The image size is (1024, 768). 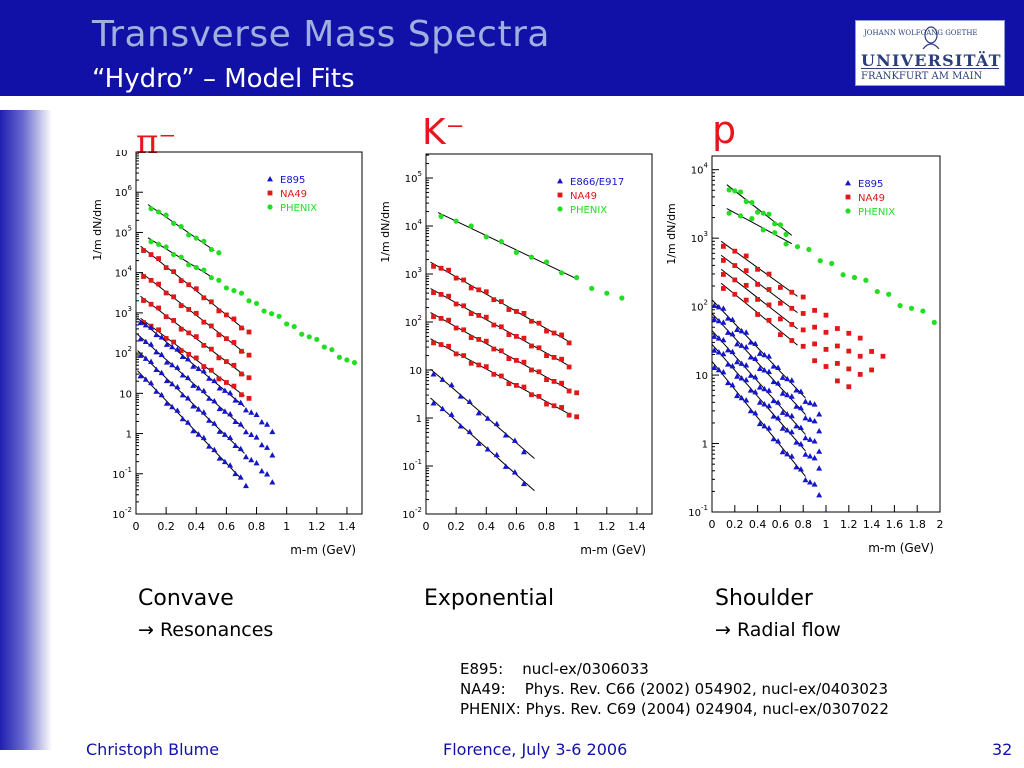 What do you see at coordinates (671, 234) in the screenshot?
I see `y-axis-label: 1/m dN/dm` at bounding box center [671, 234].